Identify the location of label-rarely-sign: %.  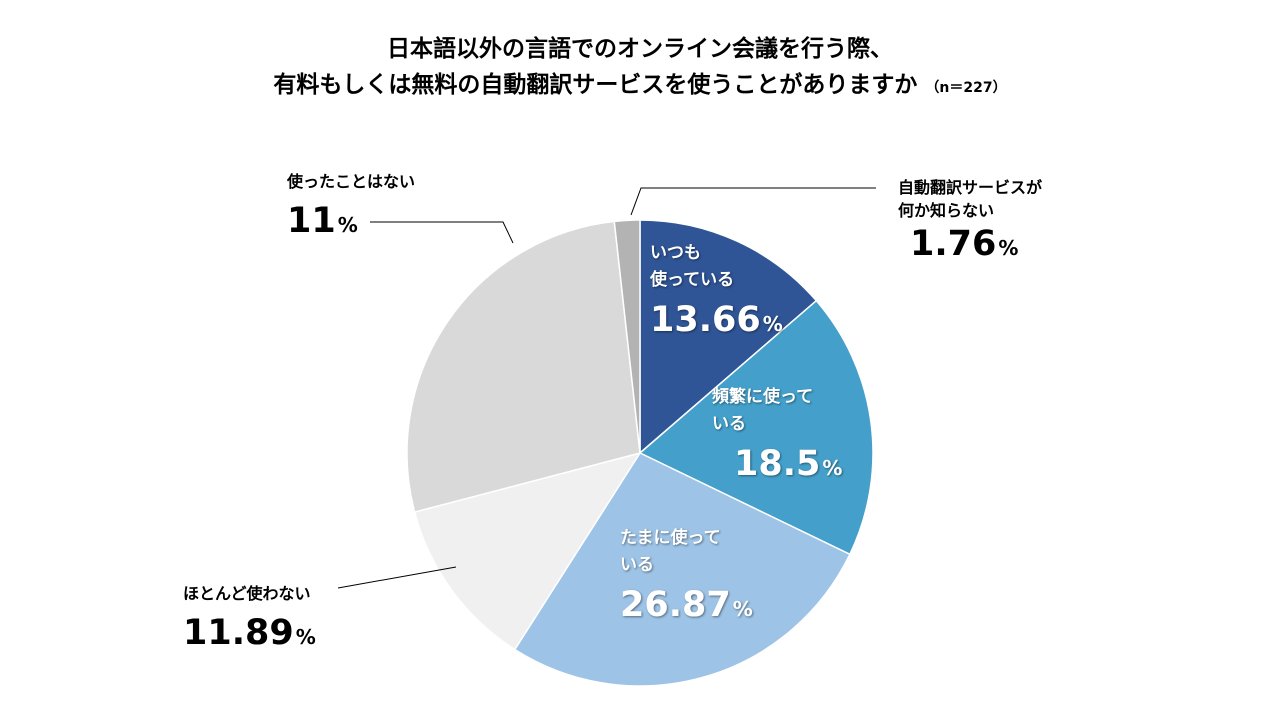
(305, 637).